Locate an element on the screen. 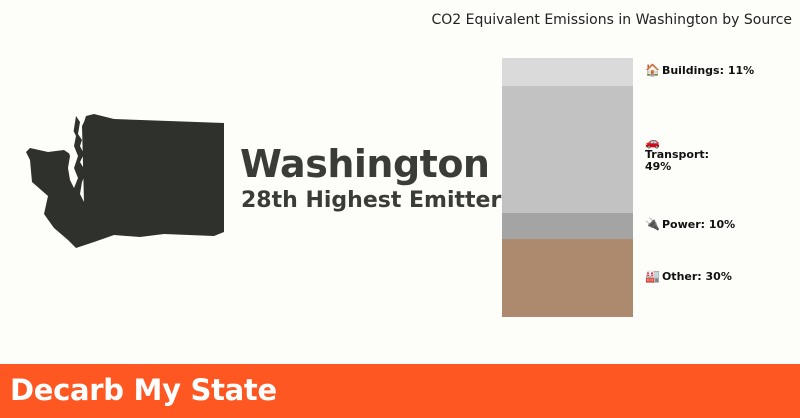 The image size is (800, 418). label-power-text: Power: 10% is located at coordinates (698, 225).